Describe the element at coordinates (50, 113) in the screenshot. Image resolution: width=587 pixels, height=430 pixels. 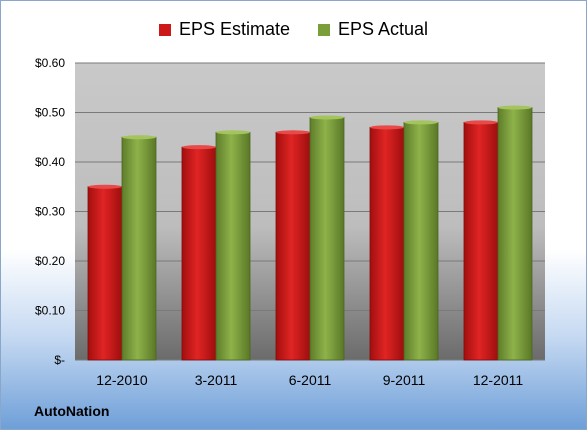
I see `y-tick-label: $0.50` at that location.